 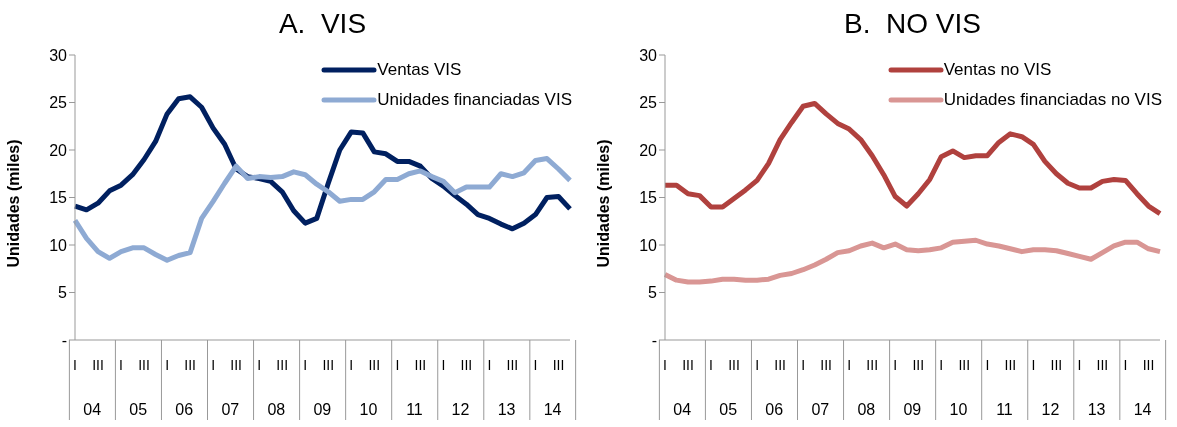 What do you see at coordinates (997, 70) in the screenshot?
I see `legend-label: Ventas no VIS` at bounding box center [997, 70].